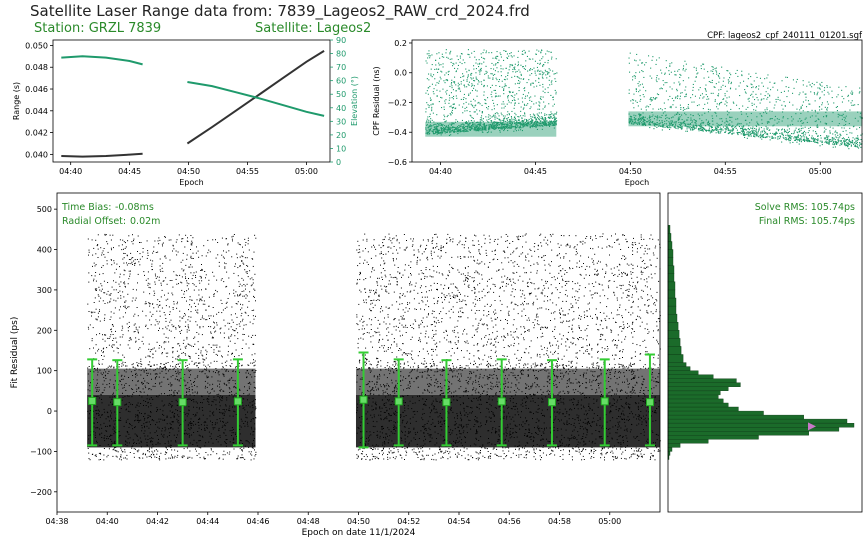  What do you see at coordinates (36, 67) in the screenshot?
I see `y-tick-label: 0.048` at bounding box center [36, 67].